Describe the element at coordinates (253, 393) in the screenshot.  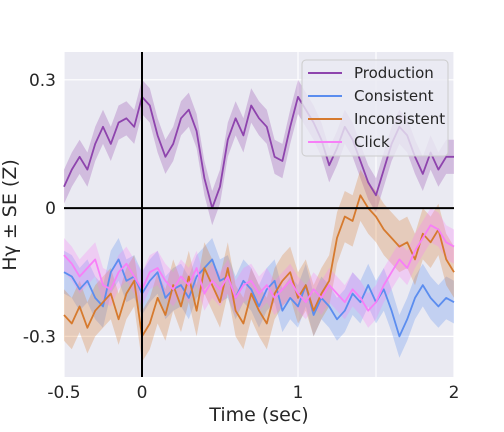
I see `x-tick-labels: -0.5 0 1 2` at that location.